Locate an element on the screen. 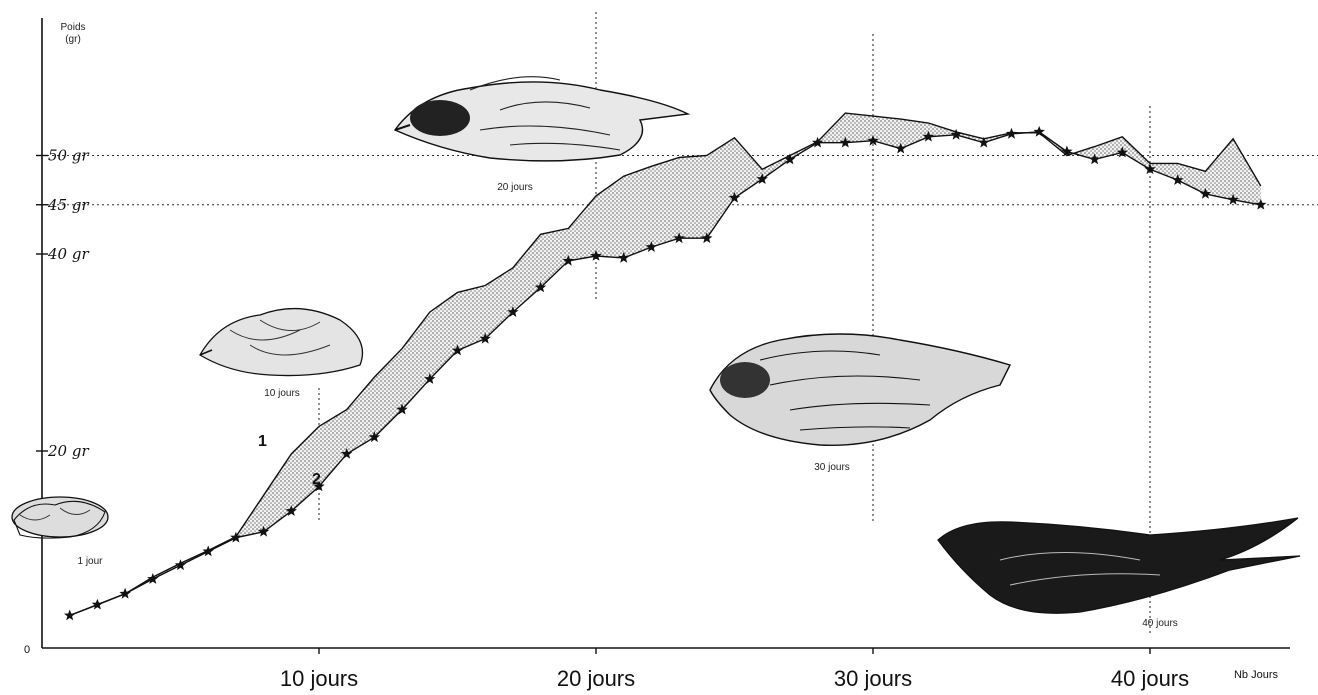  x-tick-label-40: 40 jours is located at coordinates (1150, 678).